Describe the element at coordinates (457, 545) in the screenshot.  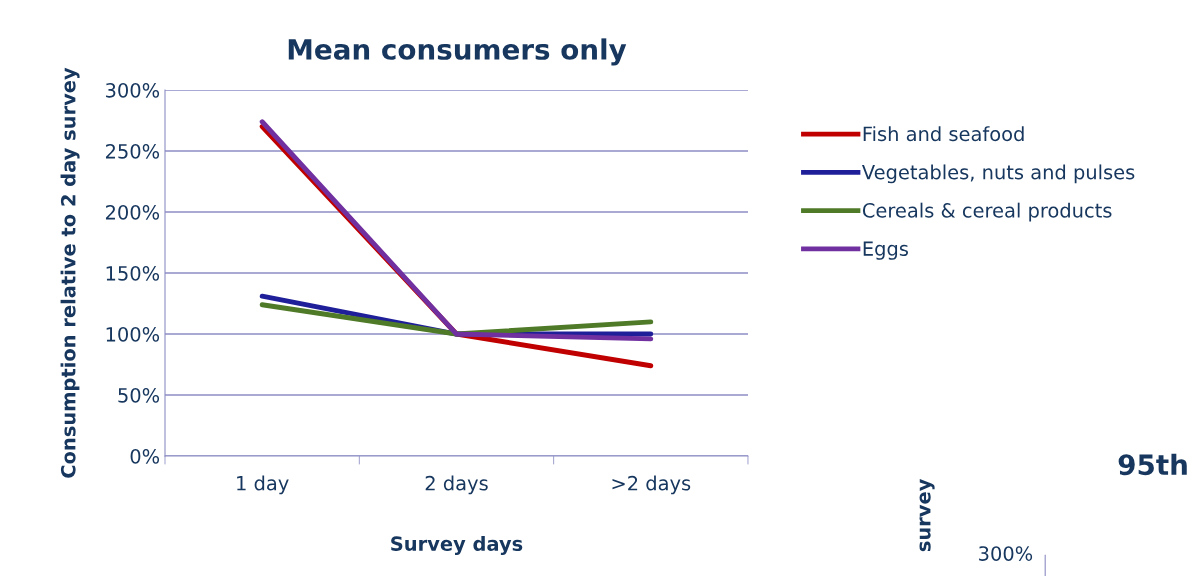
I see `x-axis-title: Survey days` at that location.